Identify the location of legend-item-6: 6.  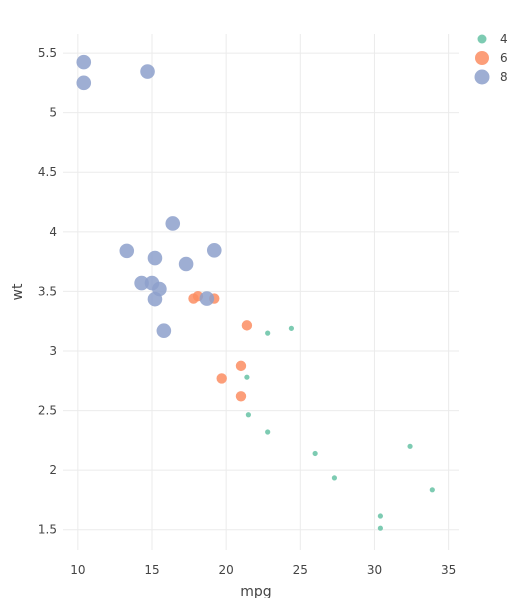
(491, 58).